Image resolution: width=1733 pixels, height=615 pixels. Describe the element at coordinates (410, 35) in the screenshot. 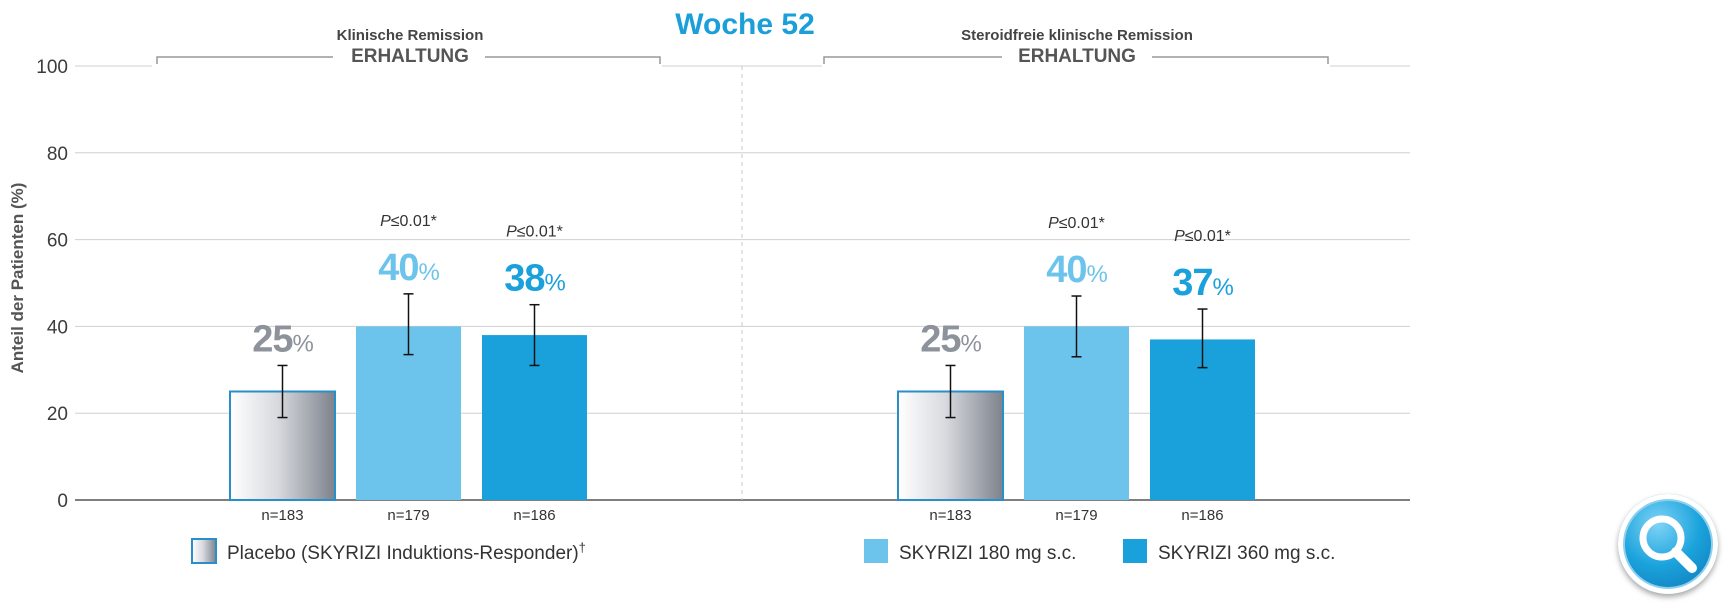

I see `panel-subtitle: Klinische Remission` at that location.